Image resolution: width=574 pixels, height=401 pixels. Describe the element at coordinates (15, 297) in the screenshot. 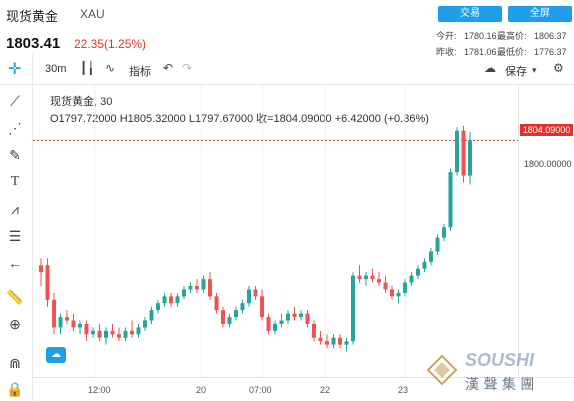

I see `ruler-icon: 📏` at that location.